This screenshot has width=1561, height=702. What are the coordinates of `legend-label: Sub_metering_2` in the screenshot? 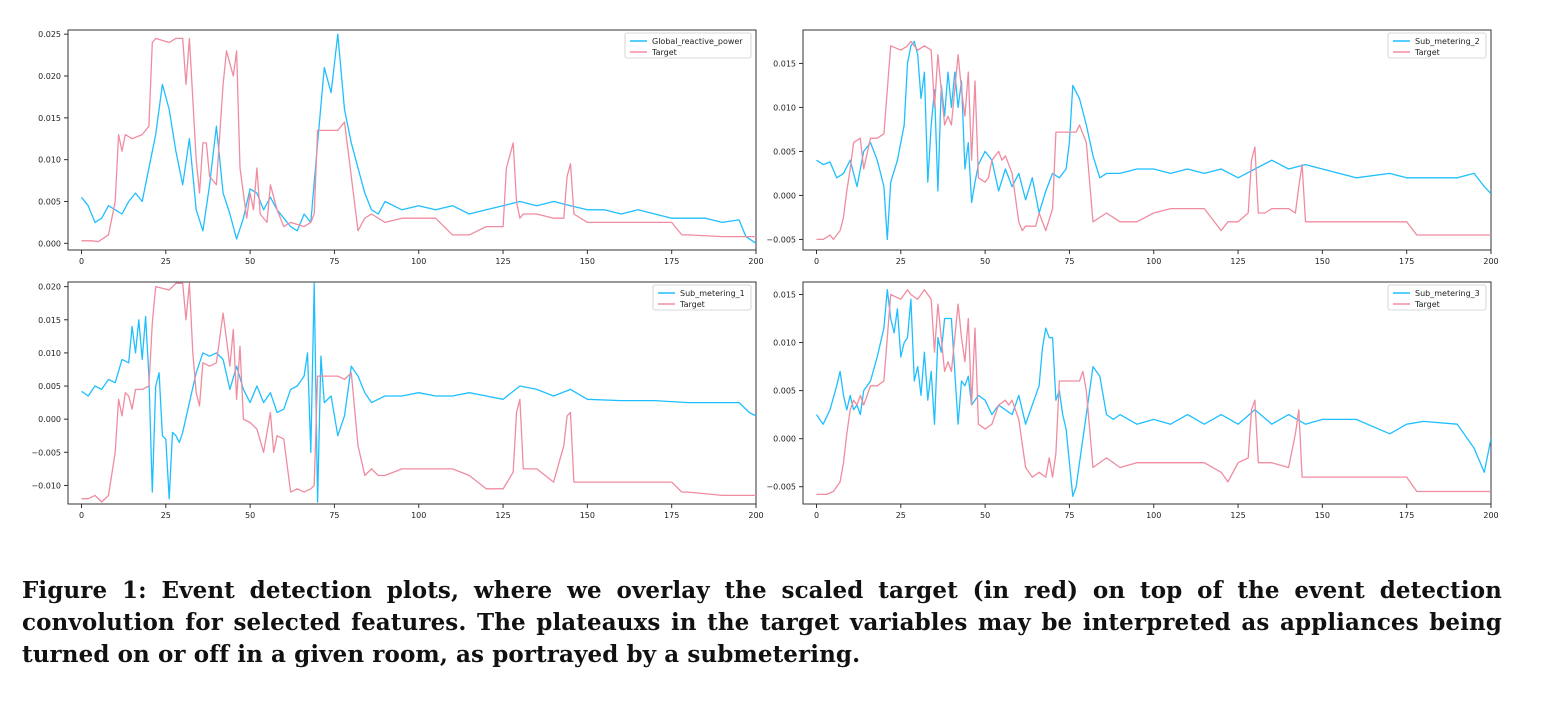 It's located at (1447, 41).